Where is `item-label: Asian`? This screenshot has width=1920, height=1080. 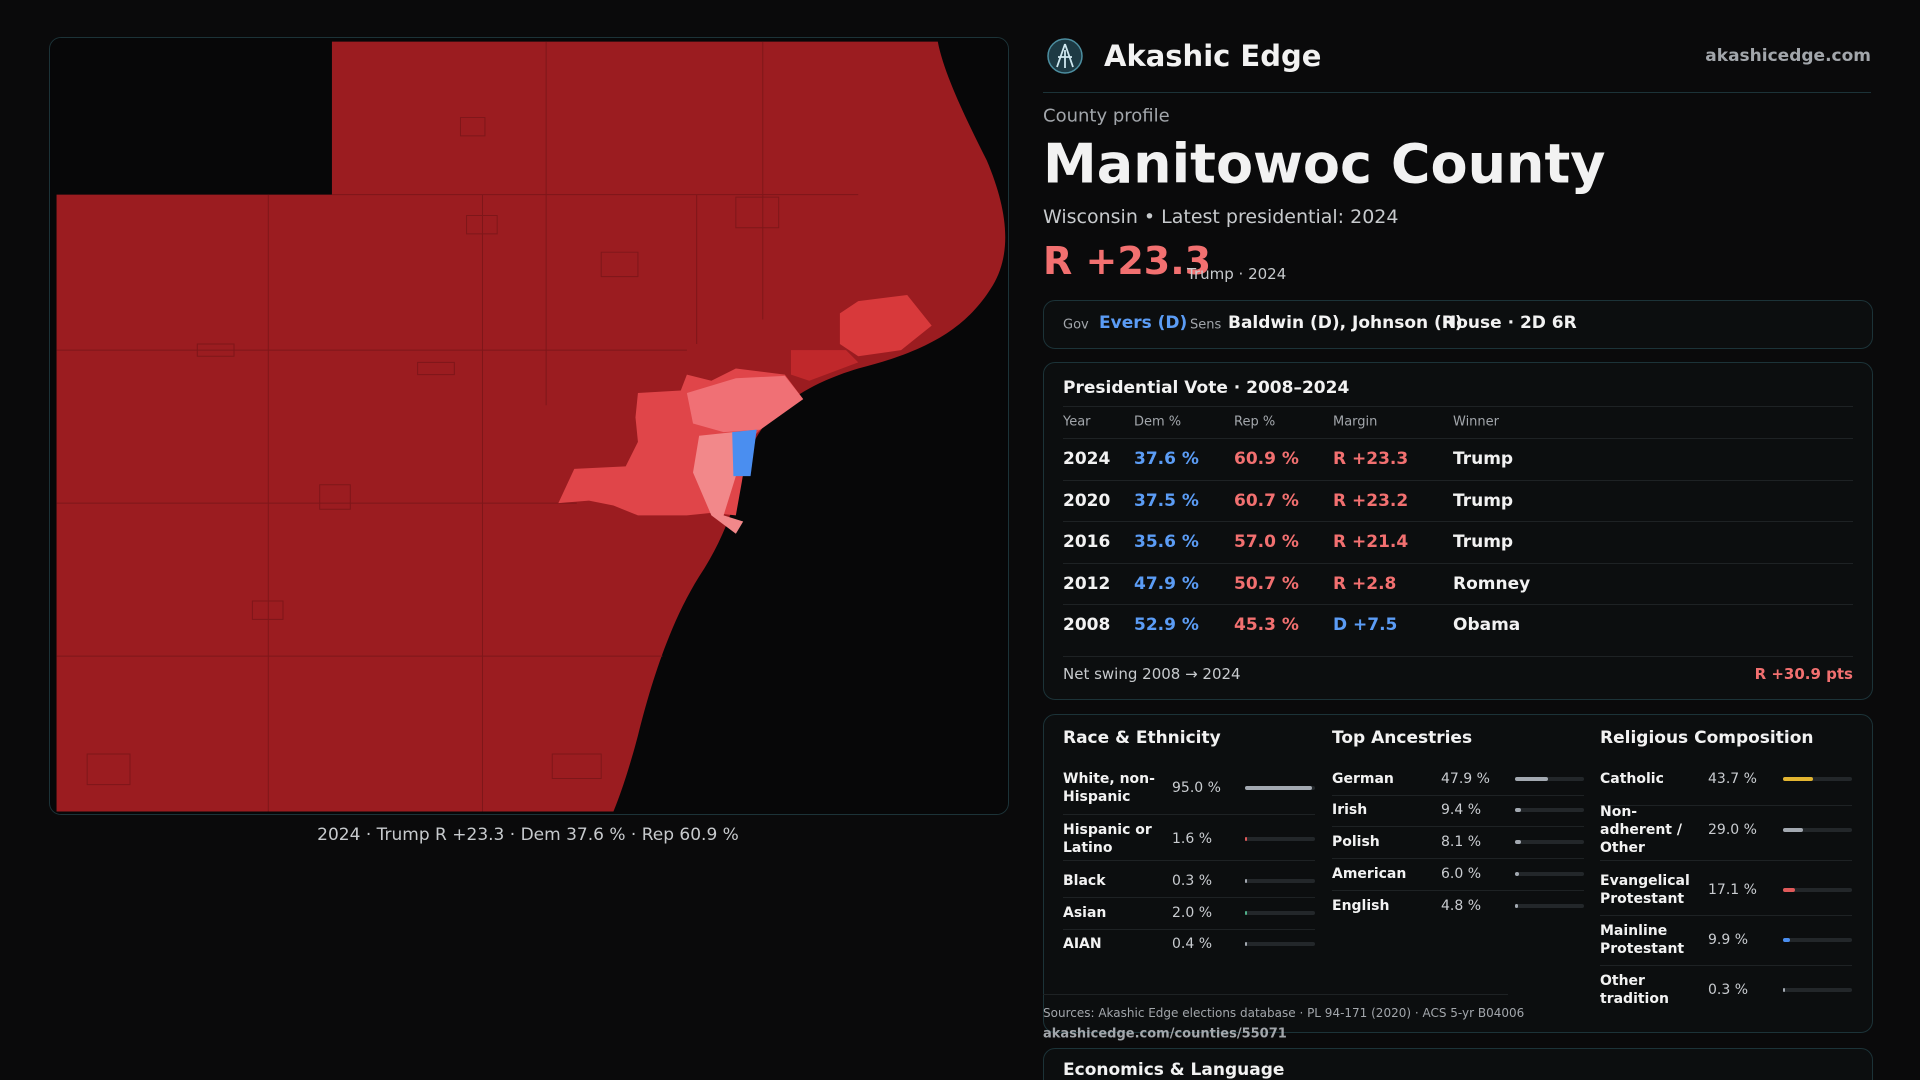
item-label: Asian is located at coordinates (1085, 913).